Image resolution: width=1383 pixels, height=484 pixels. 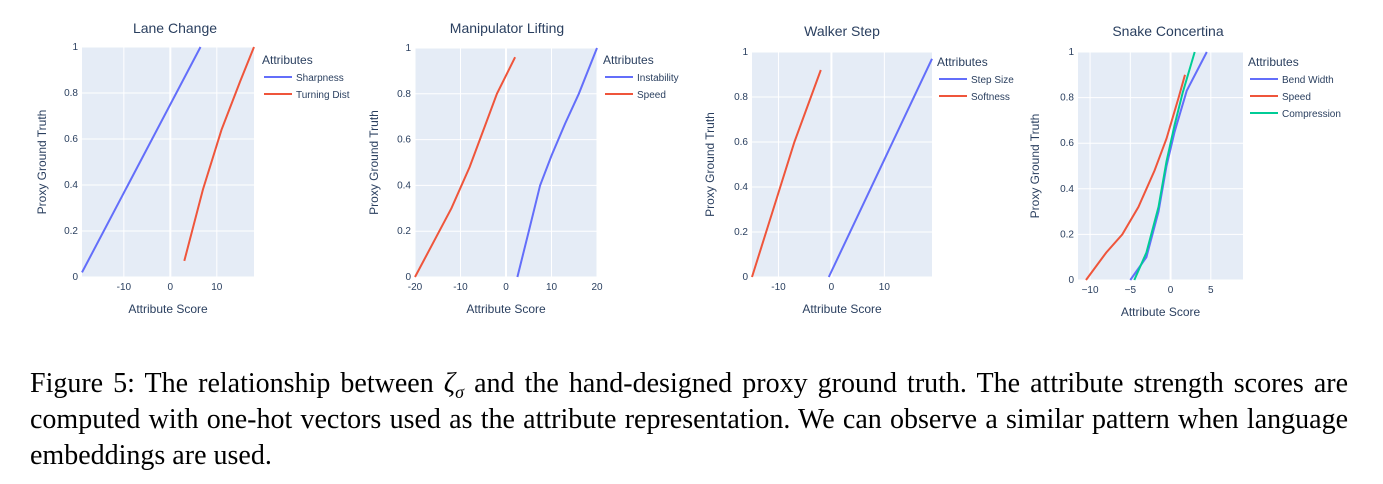 I want to click on chart3-x-tick-label: 10, so click(x=885, y=287).